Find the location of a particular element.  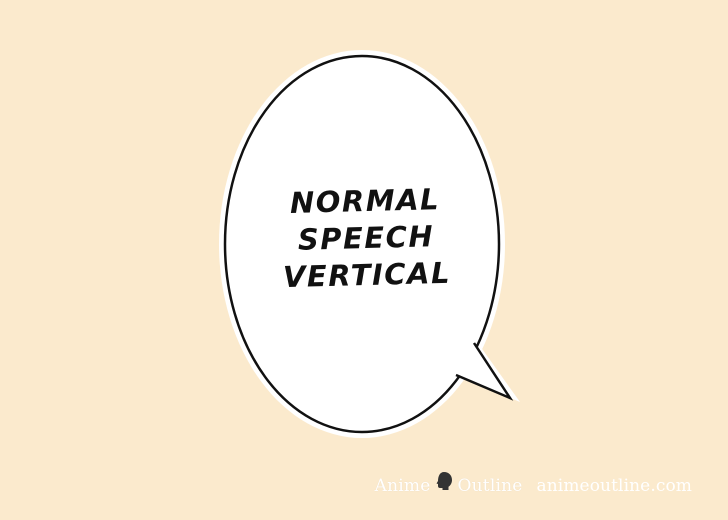

speech-bubble-text: NORMAL SPEECH VERTICAL is located at coordinates (366, 238).